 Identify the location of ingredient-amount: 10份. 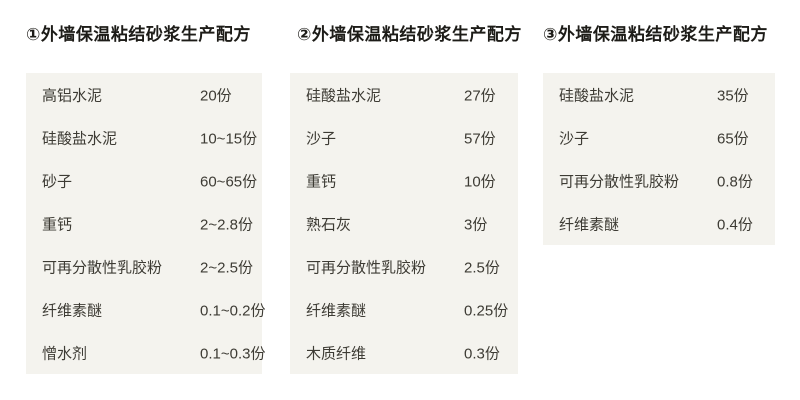
(480, 181).